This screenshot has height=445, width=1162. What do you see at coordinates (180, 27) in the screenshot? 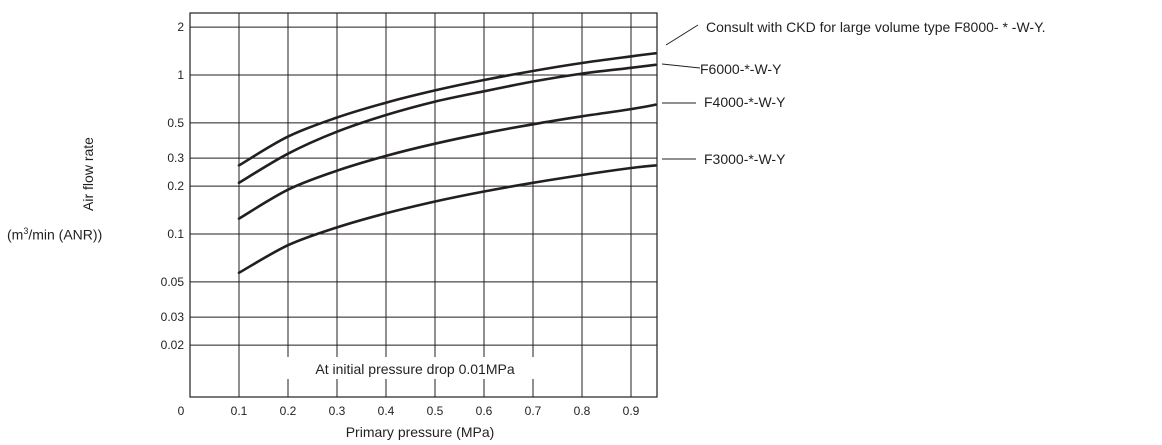
I see `y-tick-label: 2` at bounding box center [180, 27].